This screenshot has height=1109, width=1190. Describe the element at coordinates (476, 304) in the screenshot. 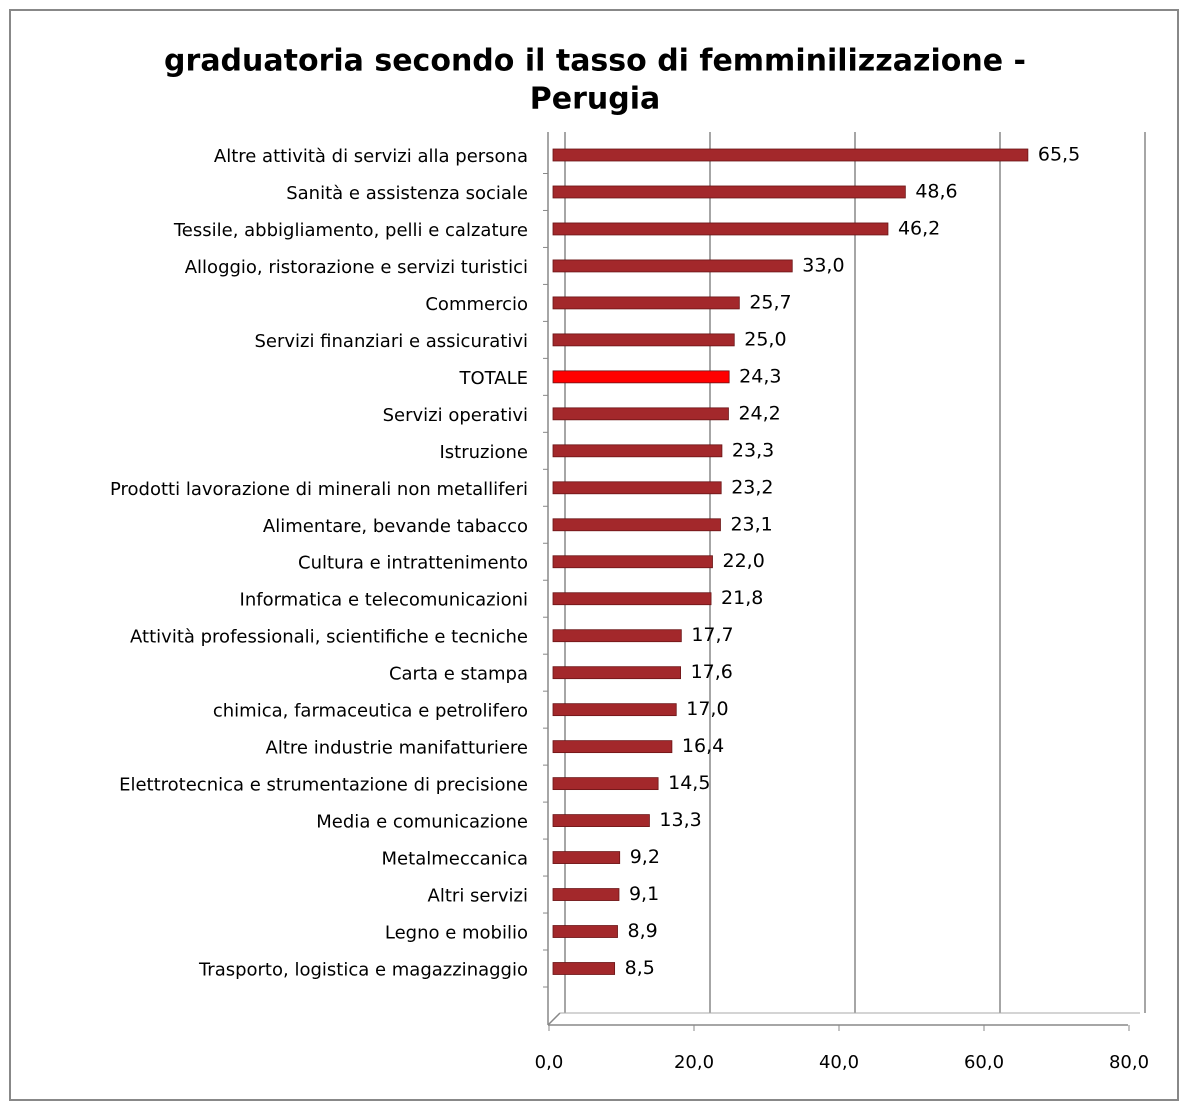

I see `y-tick-label: Commercio` at that location.